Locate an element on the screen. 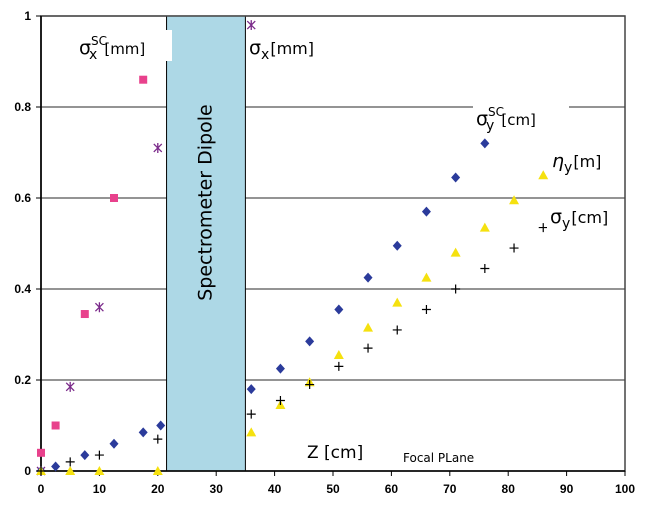 The image size is (651, 508). focal-plane-annotation: Focal PLane is located at coordinates (438, 458).